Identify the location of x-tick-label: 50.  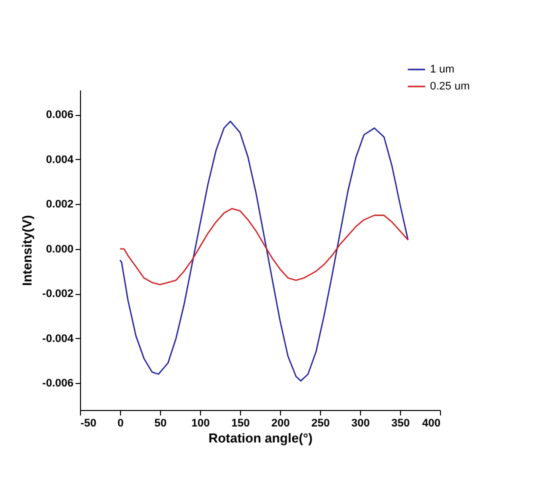
(160, 424).